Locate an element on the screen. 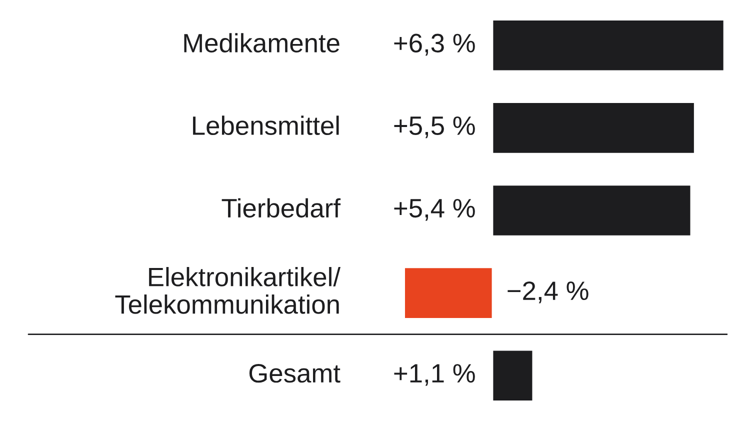 This screenshot has width=750, height=421. data-label: −2,4 % is located at coordinates (548, 292).